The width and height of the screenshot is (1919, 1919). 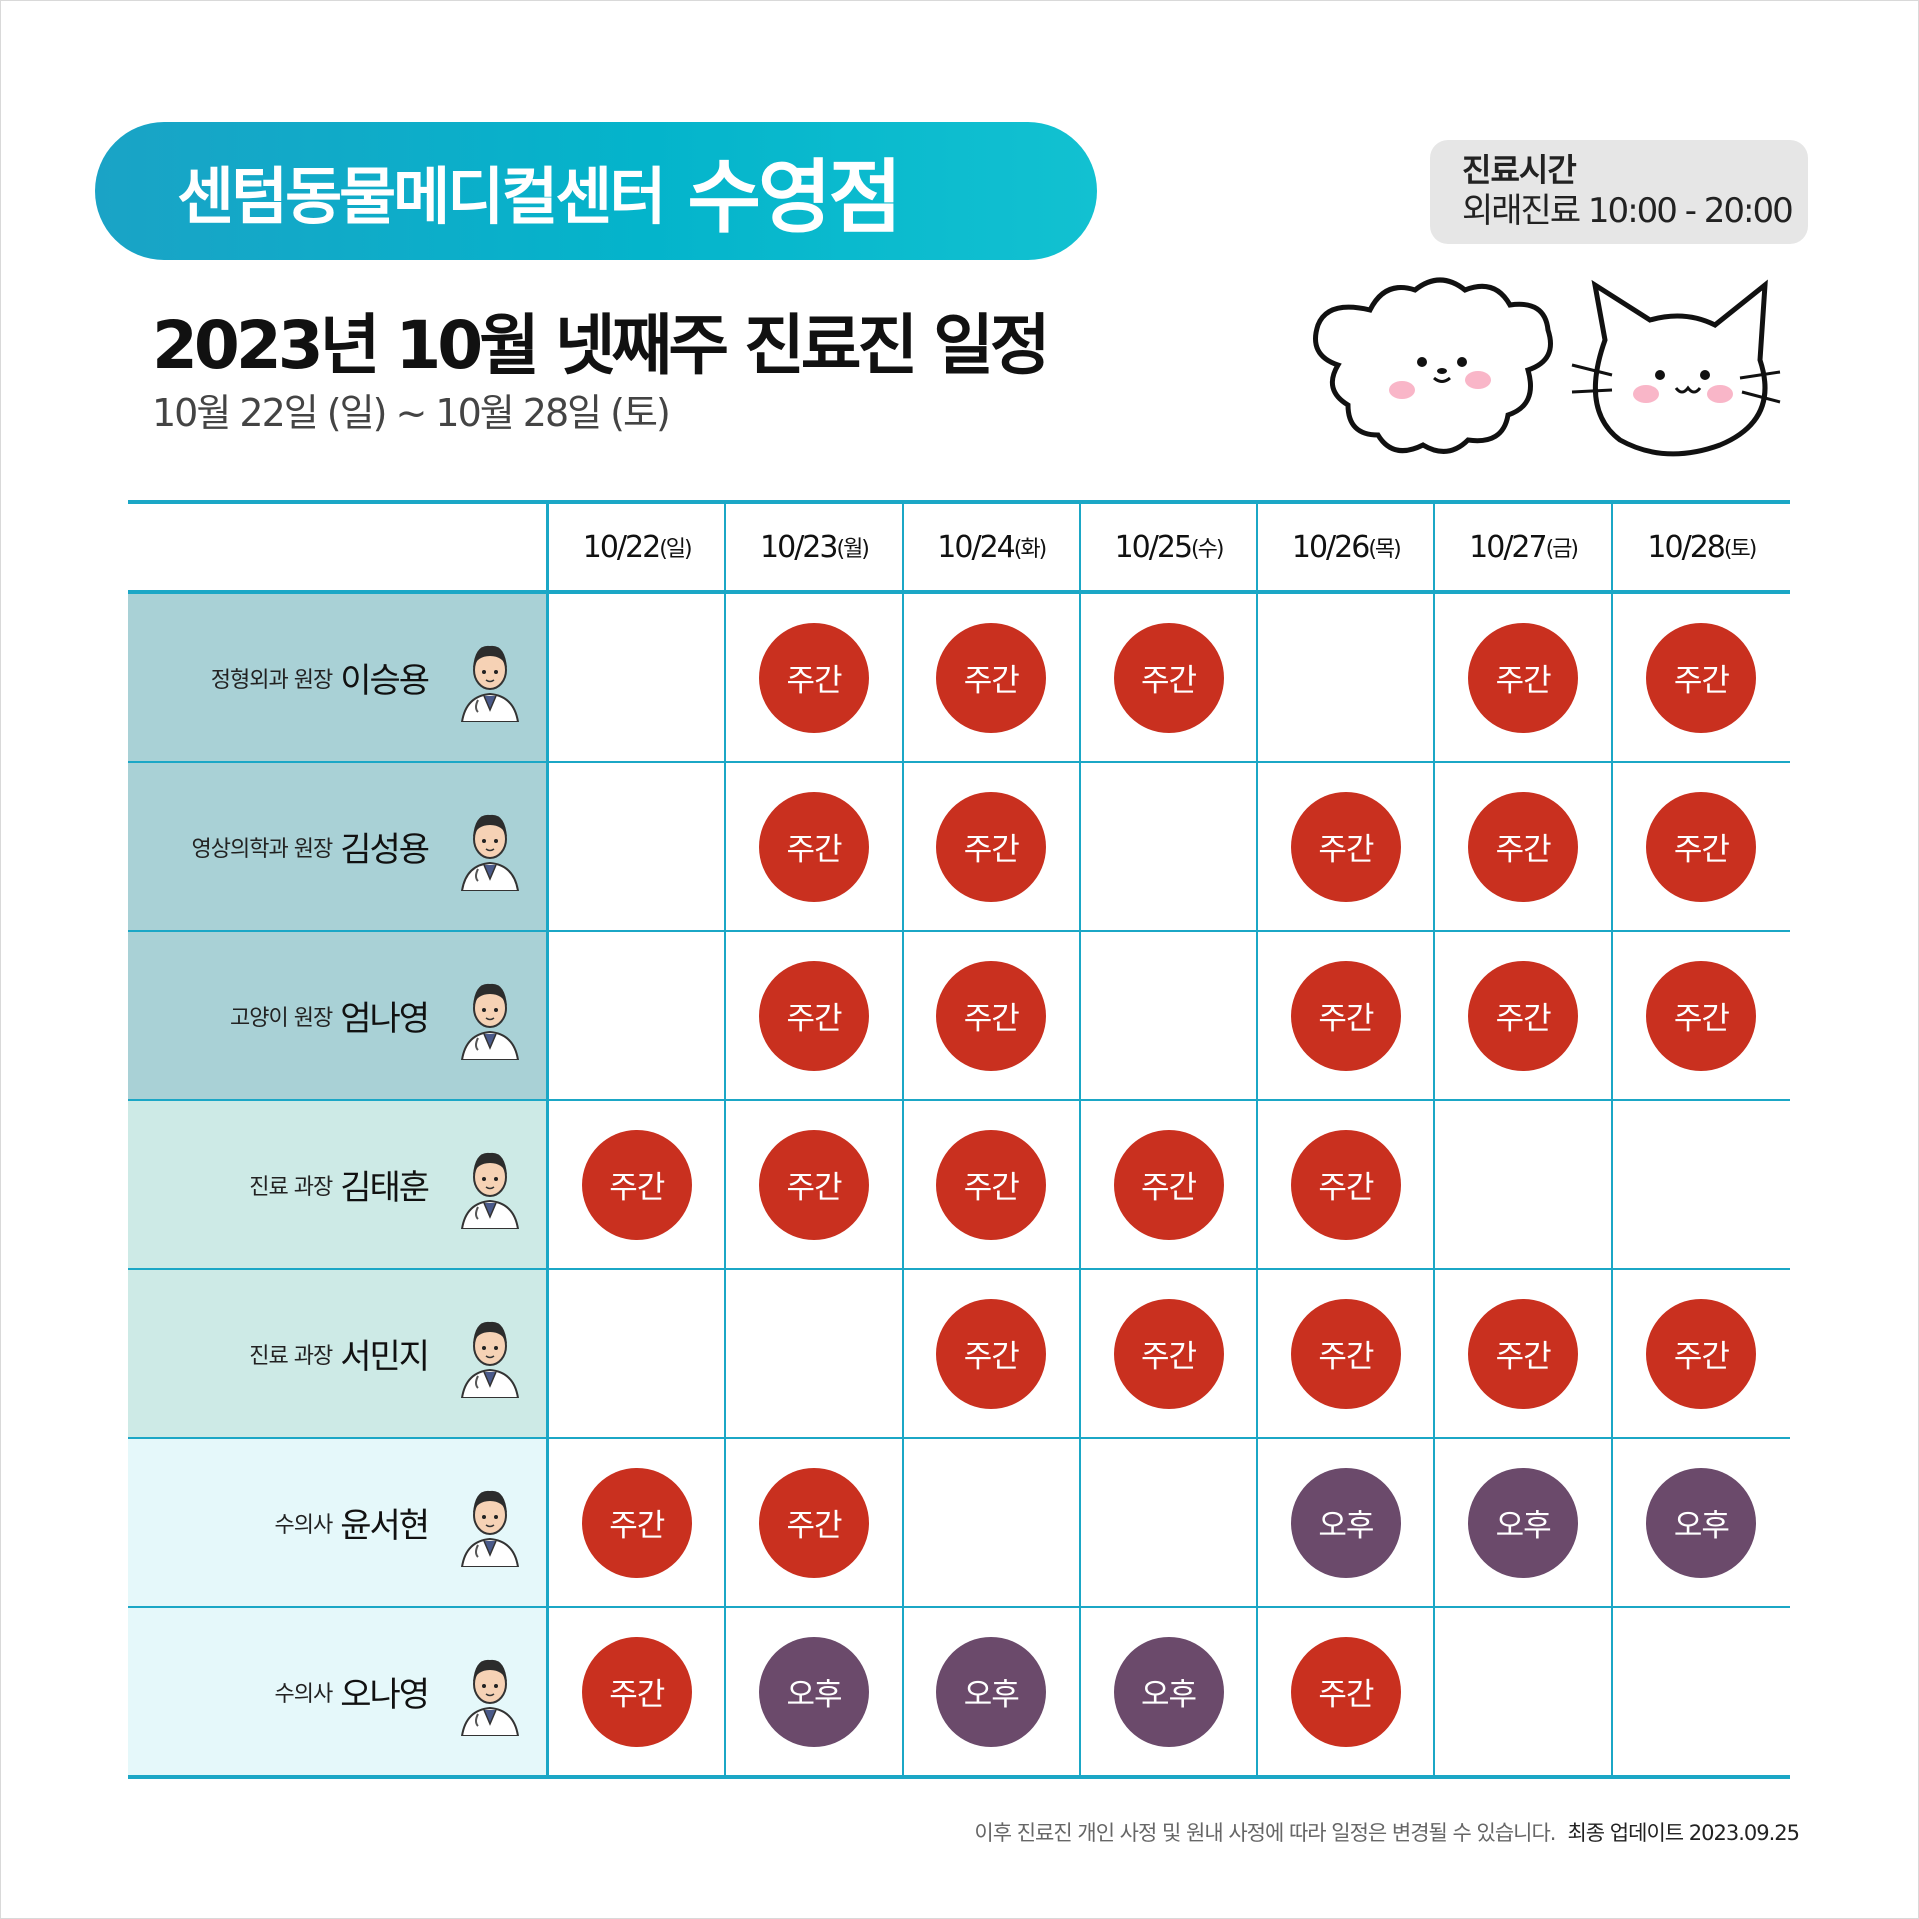 I want to click on staff-name: 김태훈, so click(x=385, y=1188).